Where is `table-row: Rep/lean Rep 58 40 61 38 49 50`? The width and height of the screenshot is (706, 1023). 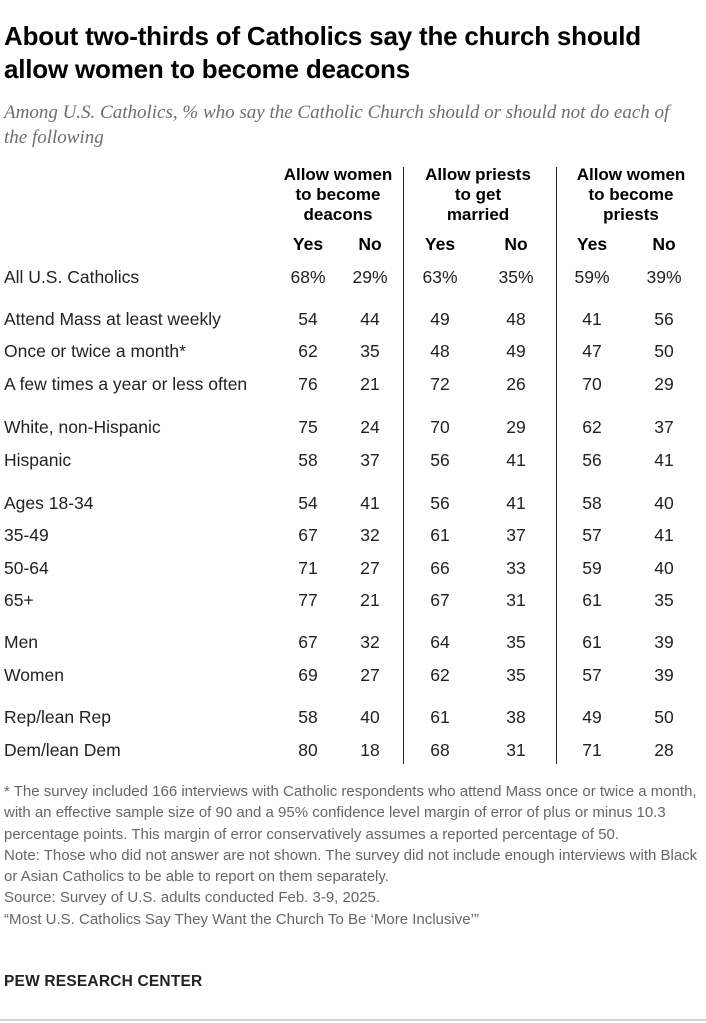
table-row: Rep/lean Rep 58 40 61 38 49 50 is located at coordinates (353, 717).